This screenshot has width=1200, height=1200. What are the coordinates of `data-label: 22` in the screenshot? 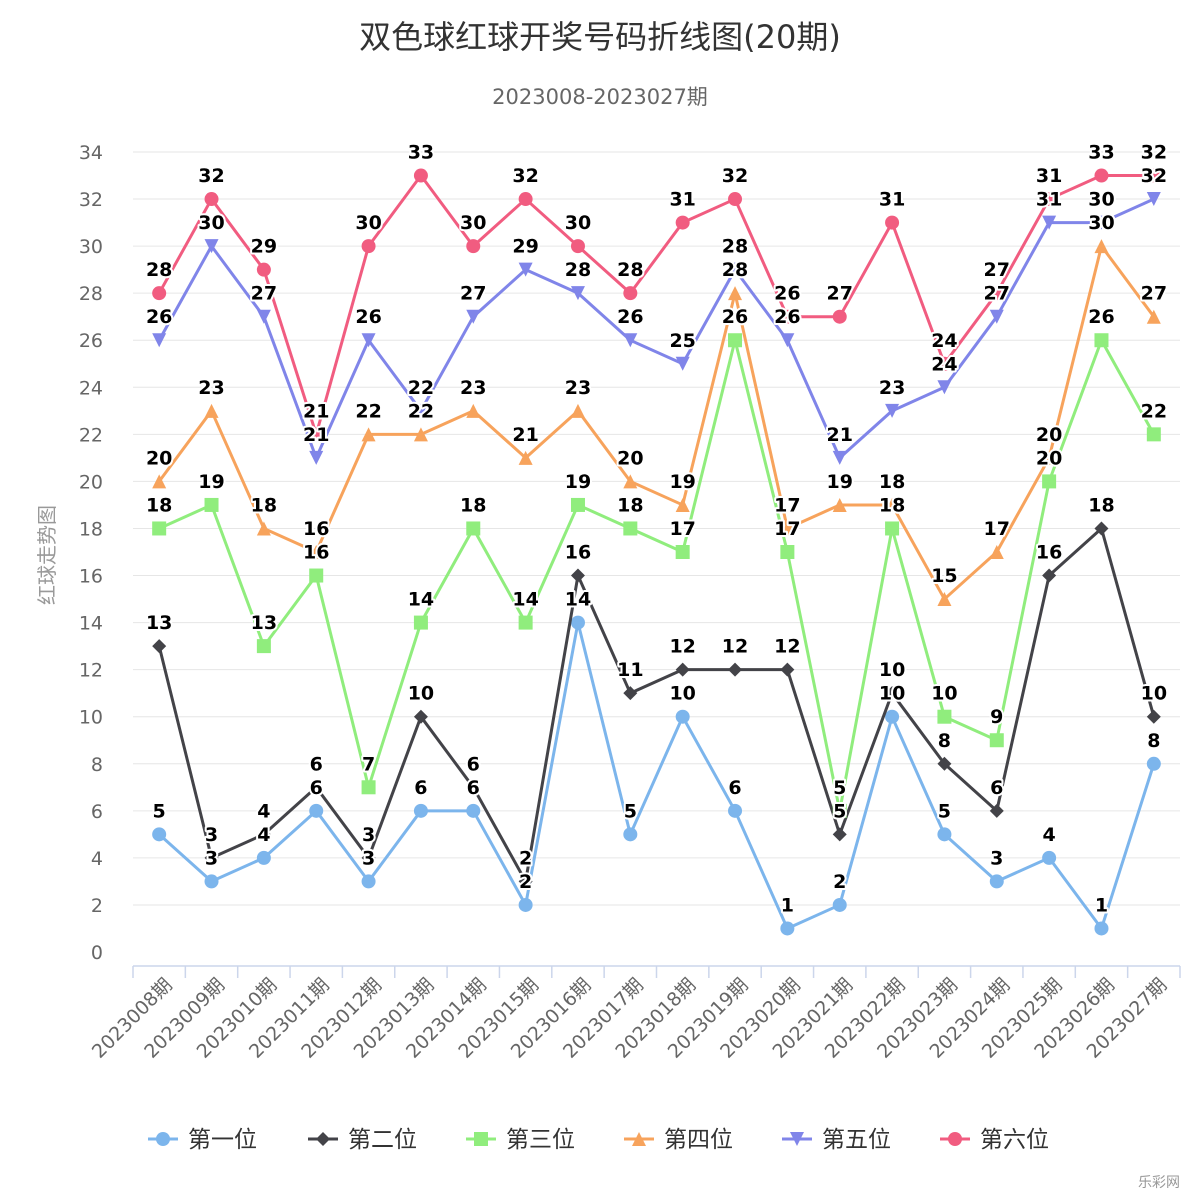 It's located at (421, 411).